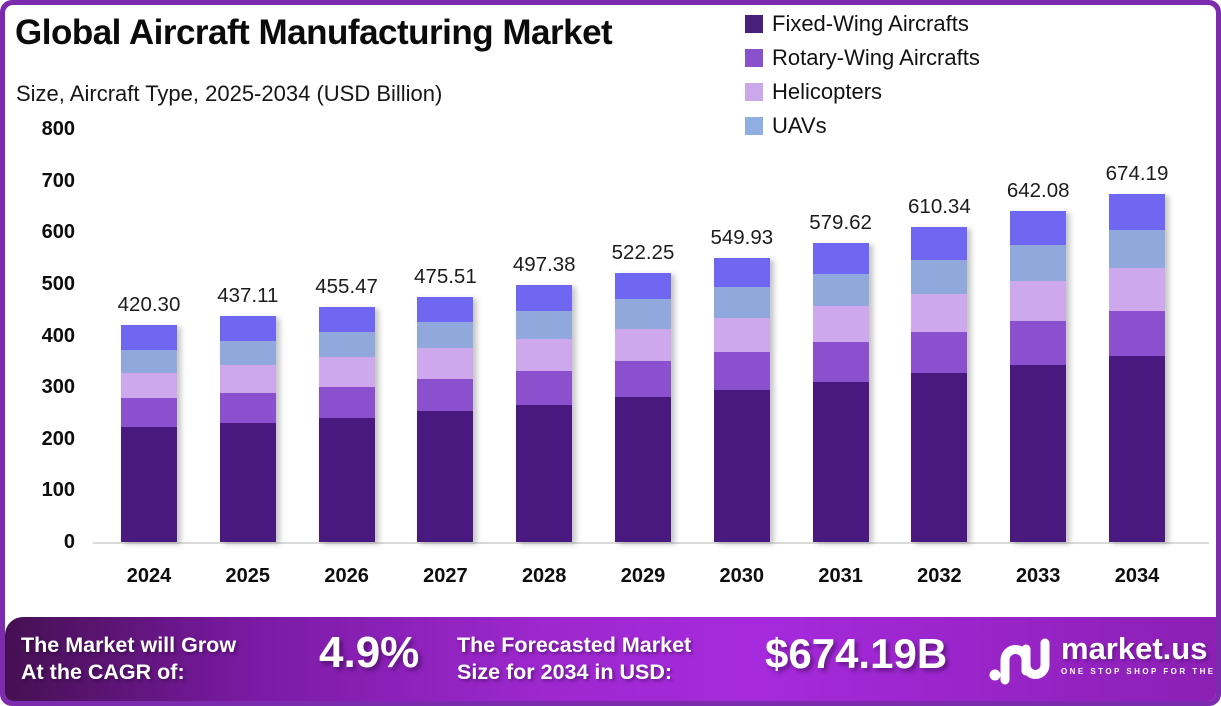 The width and height of the screenshot is (1221, 706). I want to click on legend-label: UAVs, so click(799, 125).